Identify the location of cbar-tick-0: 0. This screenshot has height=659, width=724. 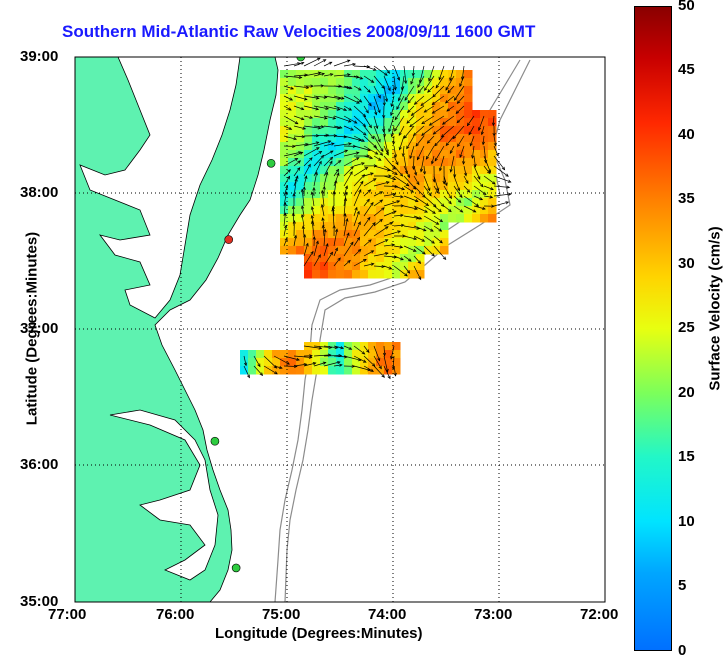
(682, 650).